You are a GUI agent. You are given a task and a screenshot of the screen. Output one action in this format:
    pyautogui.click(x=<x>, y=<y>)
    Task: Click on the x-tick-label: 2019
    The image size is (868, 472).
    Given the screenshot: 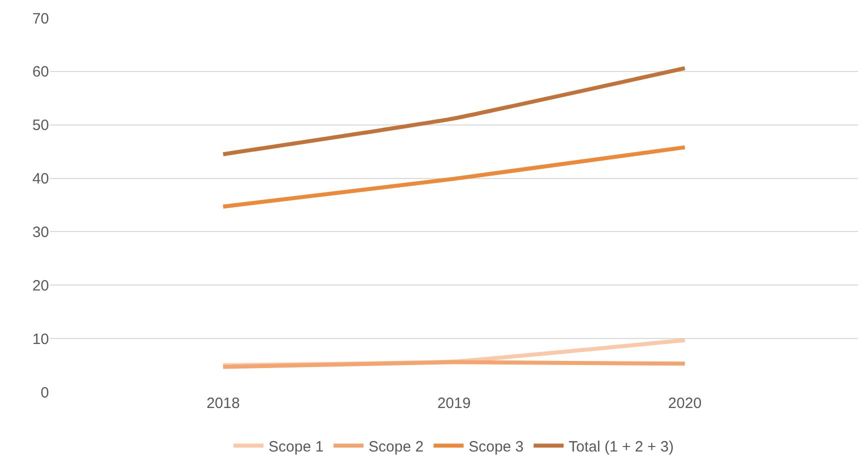 What is the action you would take?
    pyautogui.click(x=454, y=403)
    